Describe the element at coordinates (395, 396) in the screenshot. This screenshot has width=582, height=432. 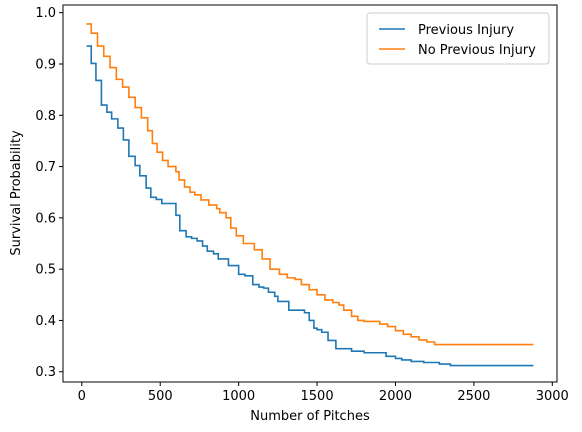
I see `x-tick-label-2000: 2000` at that location.